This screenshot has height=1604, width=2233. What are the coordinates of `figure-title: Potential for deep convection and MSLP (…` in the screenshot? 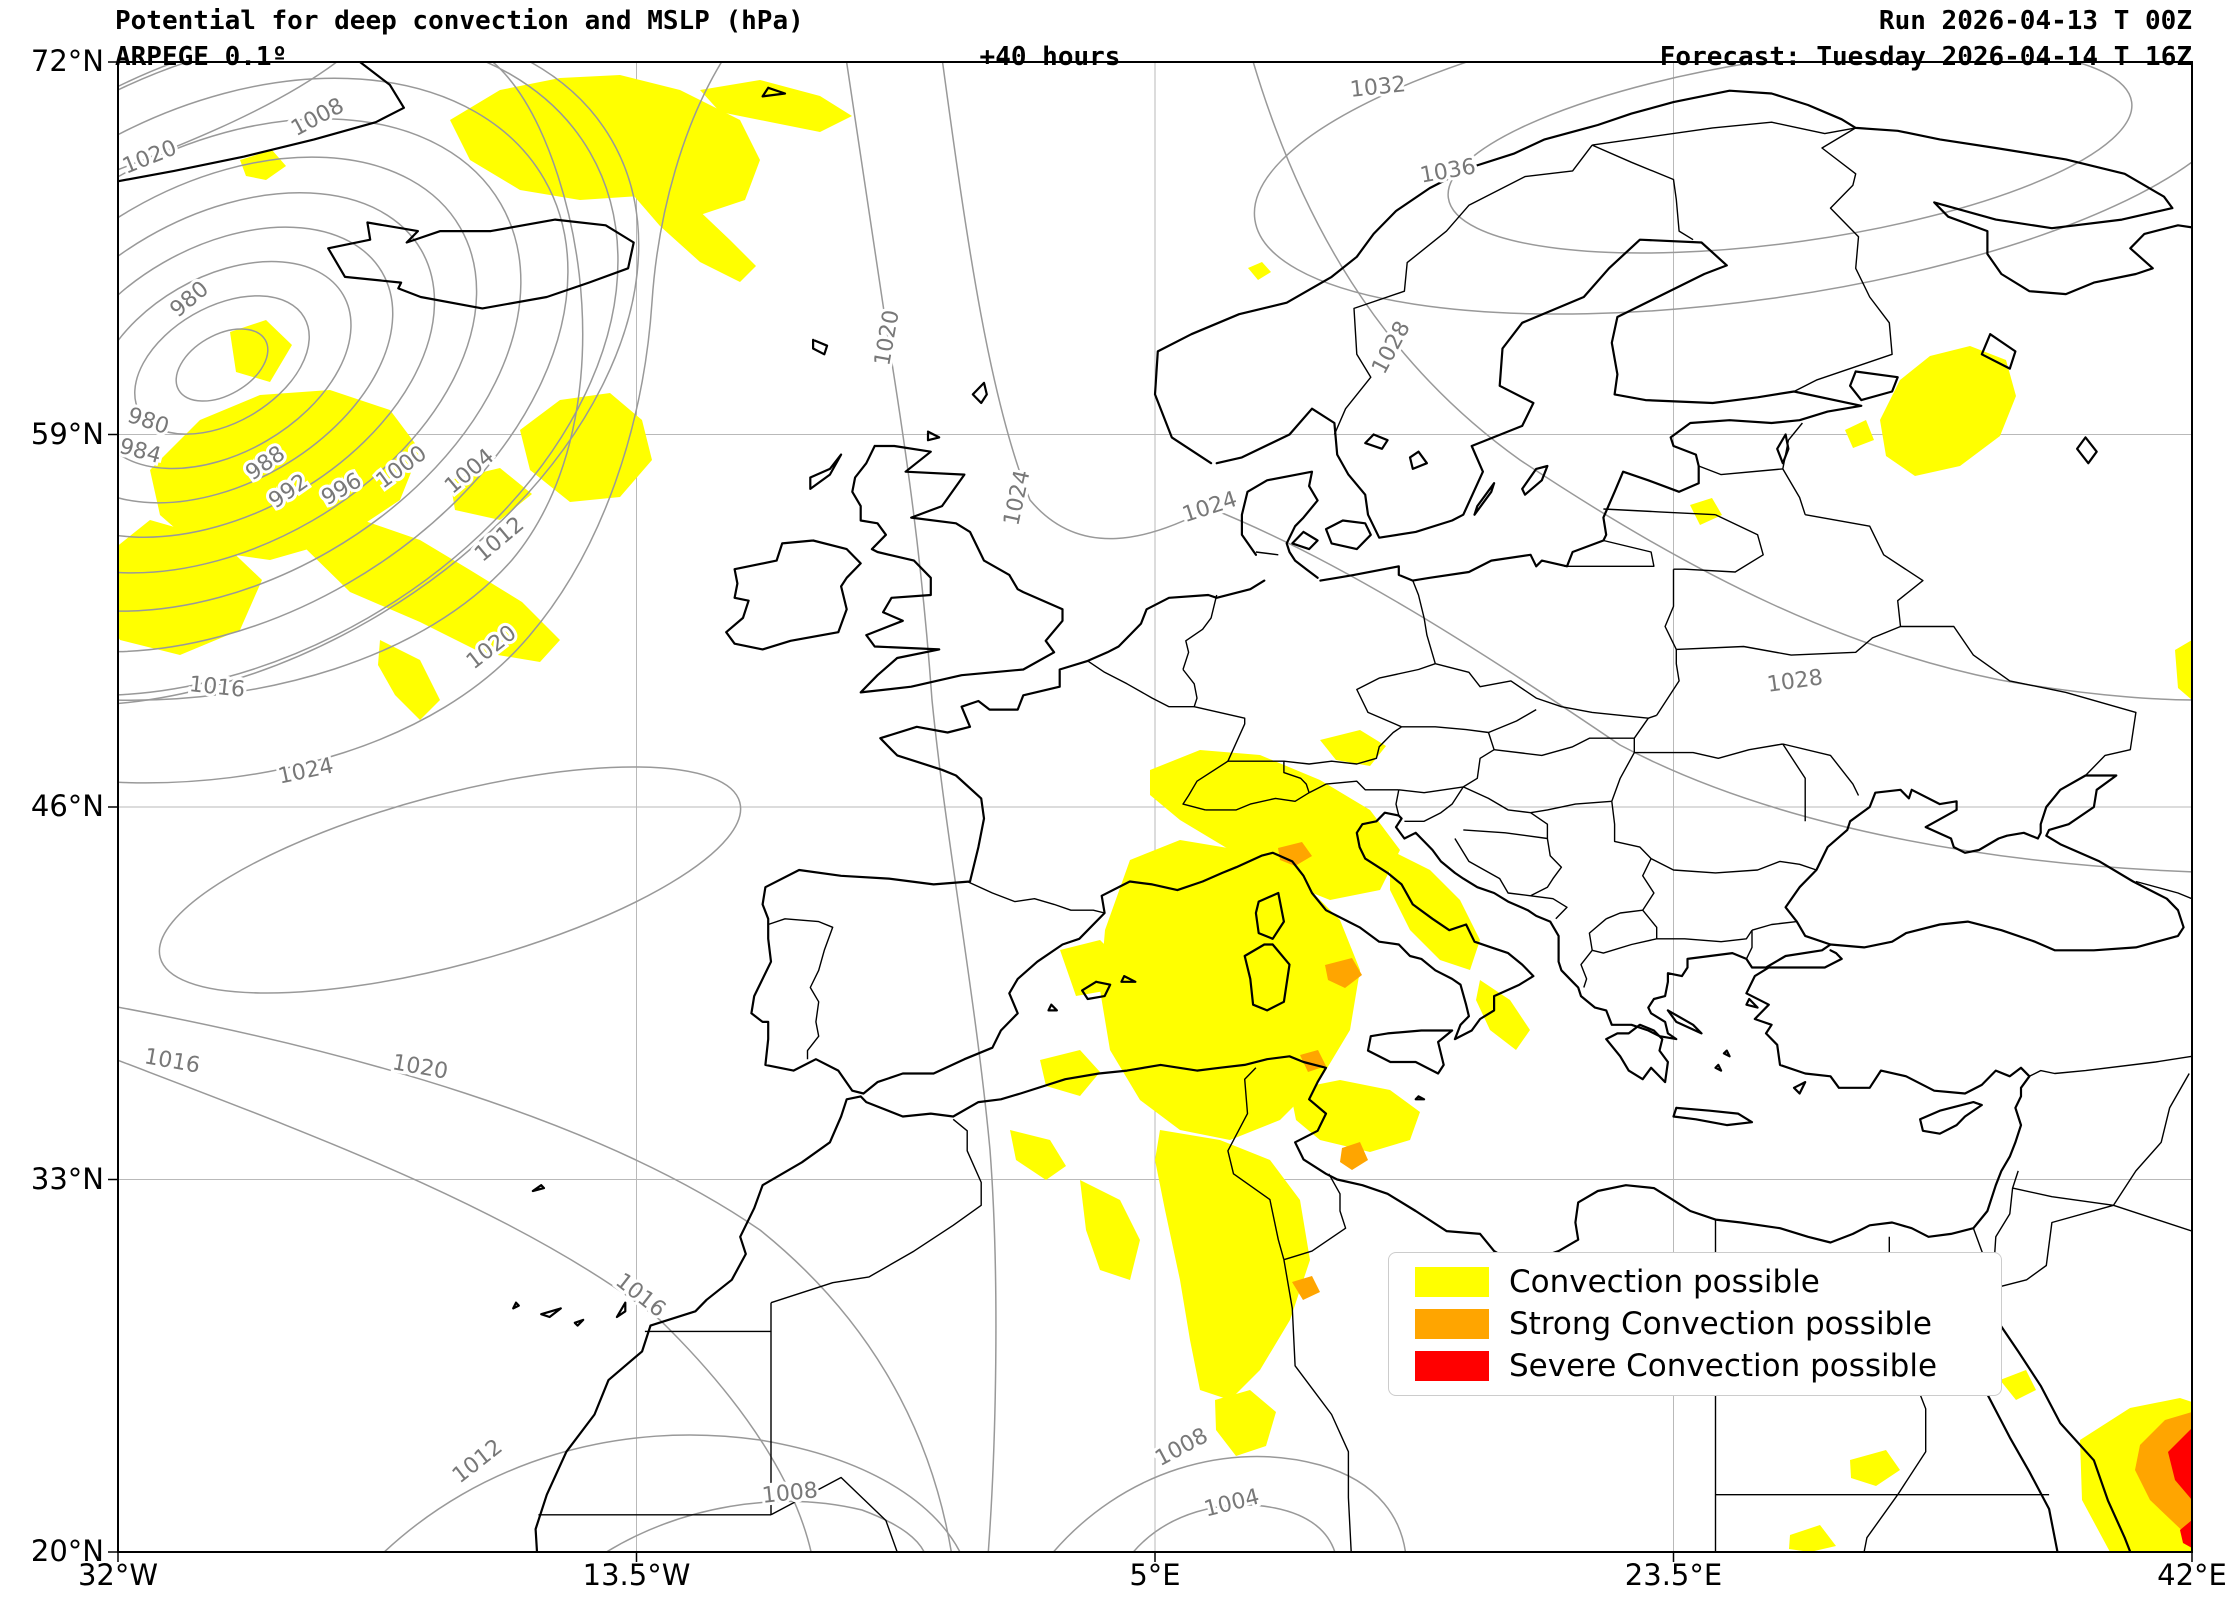 It's located at (459, 21).